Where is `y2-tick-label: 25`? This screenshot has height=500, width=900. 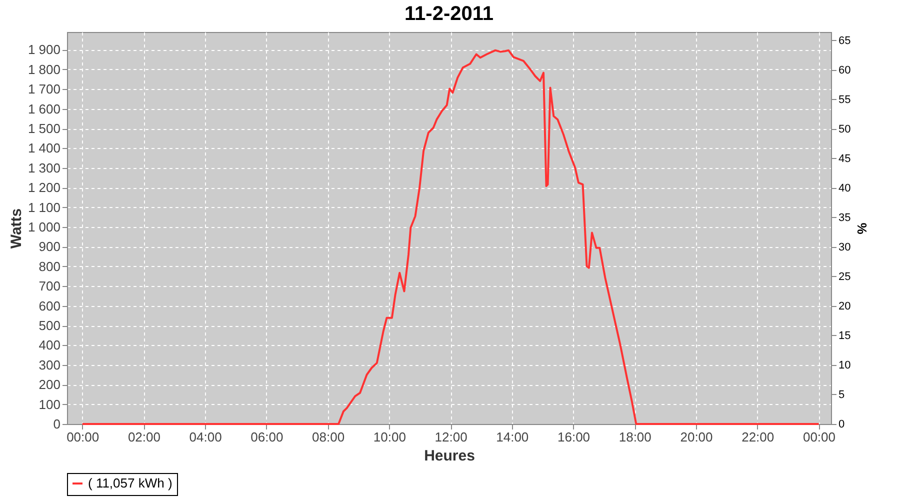
y2-tick-label: 25 is located at coordinates (844, 276).